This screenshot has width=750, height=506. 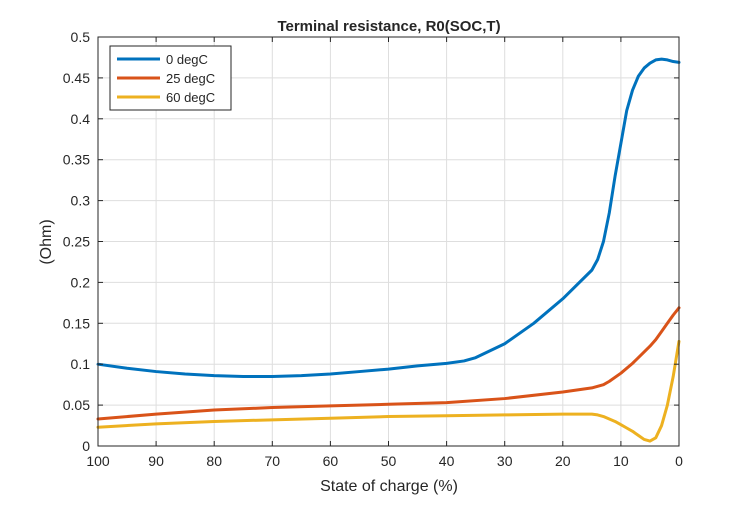 I want to click on y-tick-label: 0.35, so click(x=76, y=160).